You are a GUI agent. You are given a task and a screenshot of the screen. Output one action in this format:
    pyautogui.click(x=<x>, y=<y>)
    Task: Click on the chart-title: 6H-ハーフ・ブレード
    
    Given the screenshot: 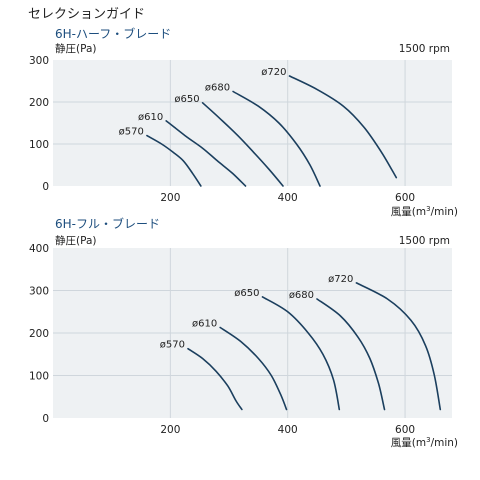 What is the action you would take?
    pyautogui.click(x=113, y=33)
    